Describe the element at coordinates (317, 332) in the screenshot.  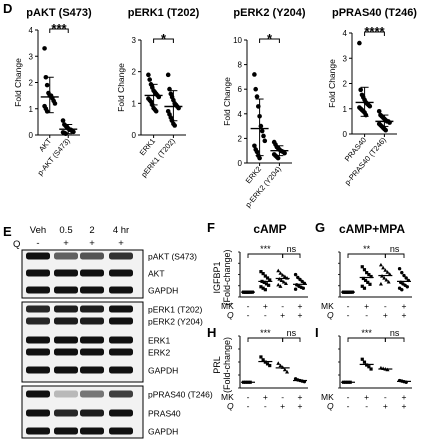
I see `panel-letter-i: I` at that location.